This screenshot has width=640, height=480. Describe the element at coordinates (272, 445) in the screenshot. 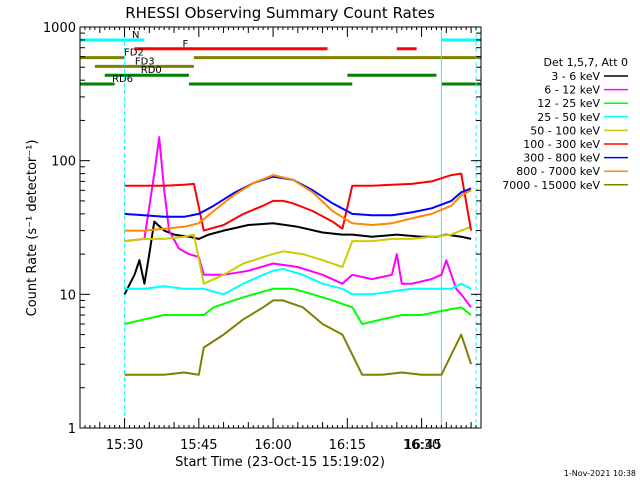

I see `x-tick-label: 16:00` at that location.